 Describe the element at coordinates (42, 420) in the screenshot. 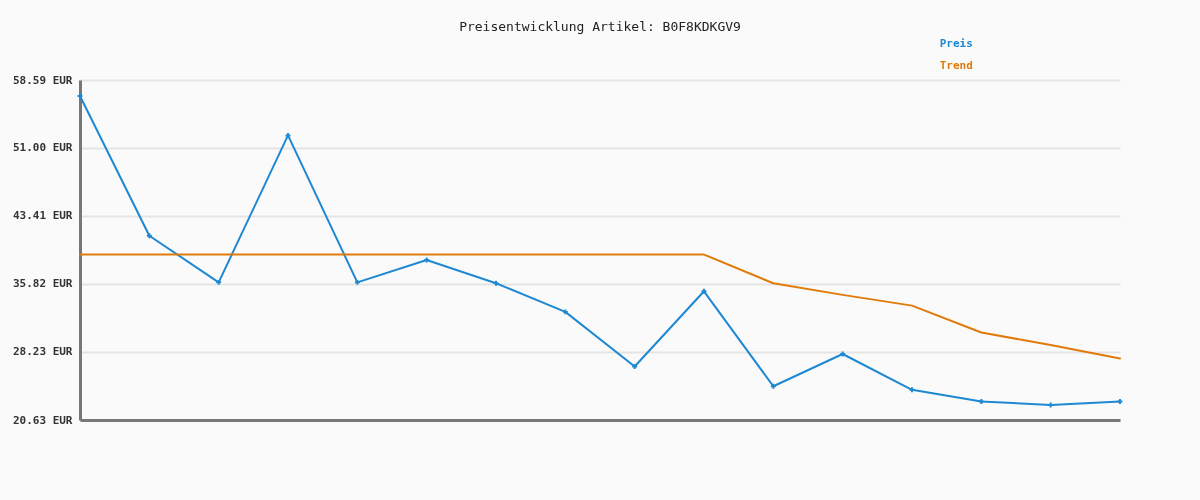

I see `y-tick-label: 20.63 EUR` at that location.